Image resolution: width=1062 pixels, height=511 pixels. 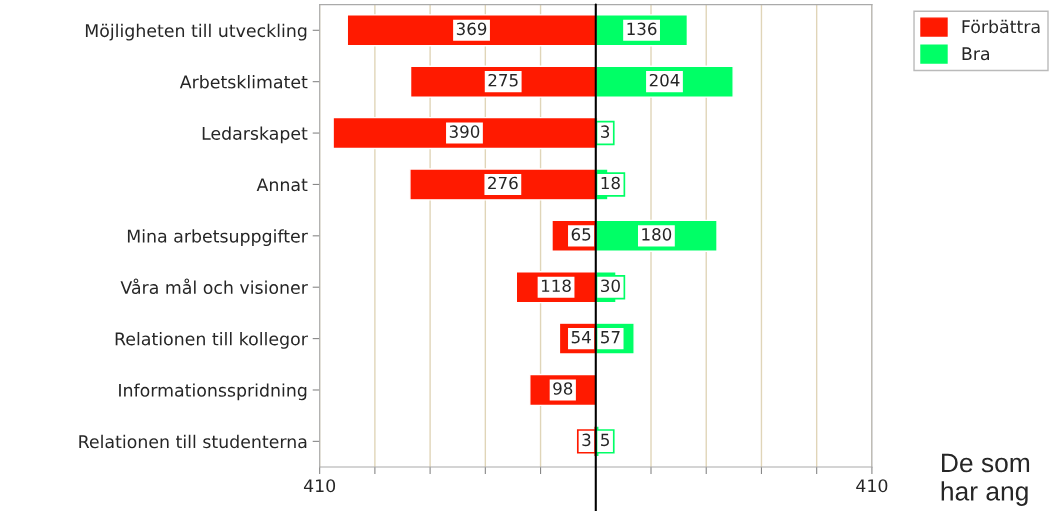 What do you see at coordinates (193, 441) in the screenshot?
I see `y-tick-label: Relationen till studenterna` at bounding box center [193, 441].